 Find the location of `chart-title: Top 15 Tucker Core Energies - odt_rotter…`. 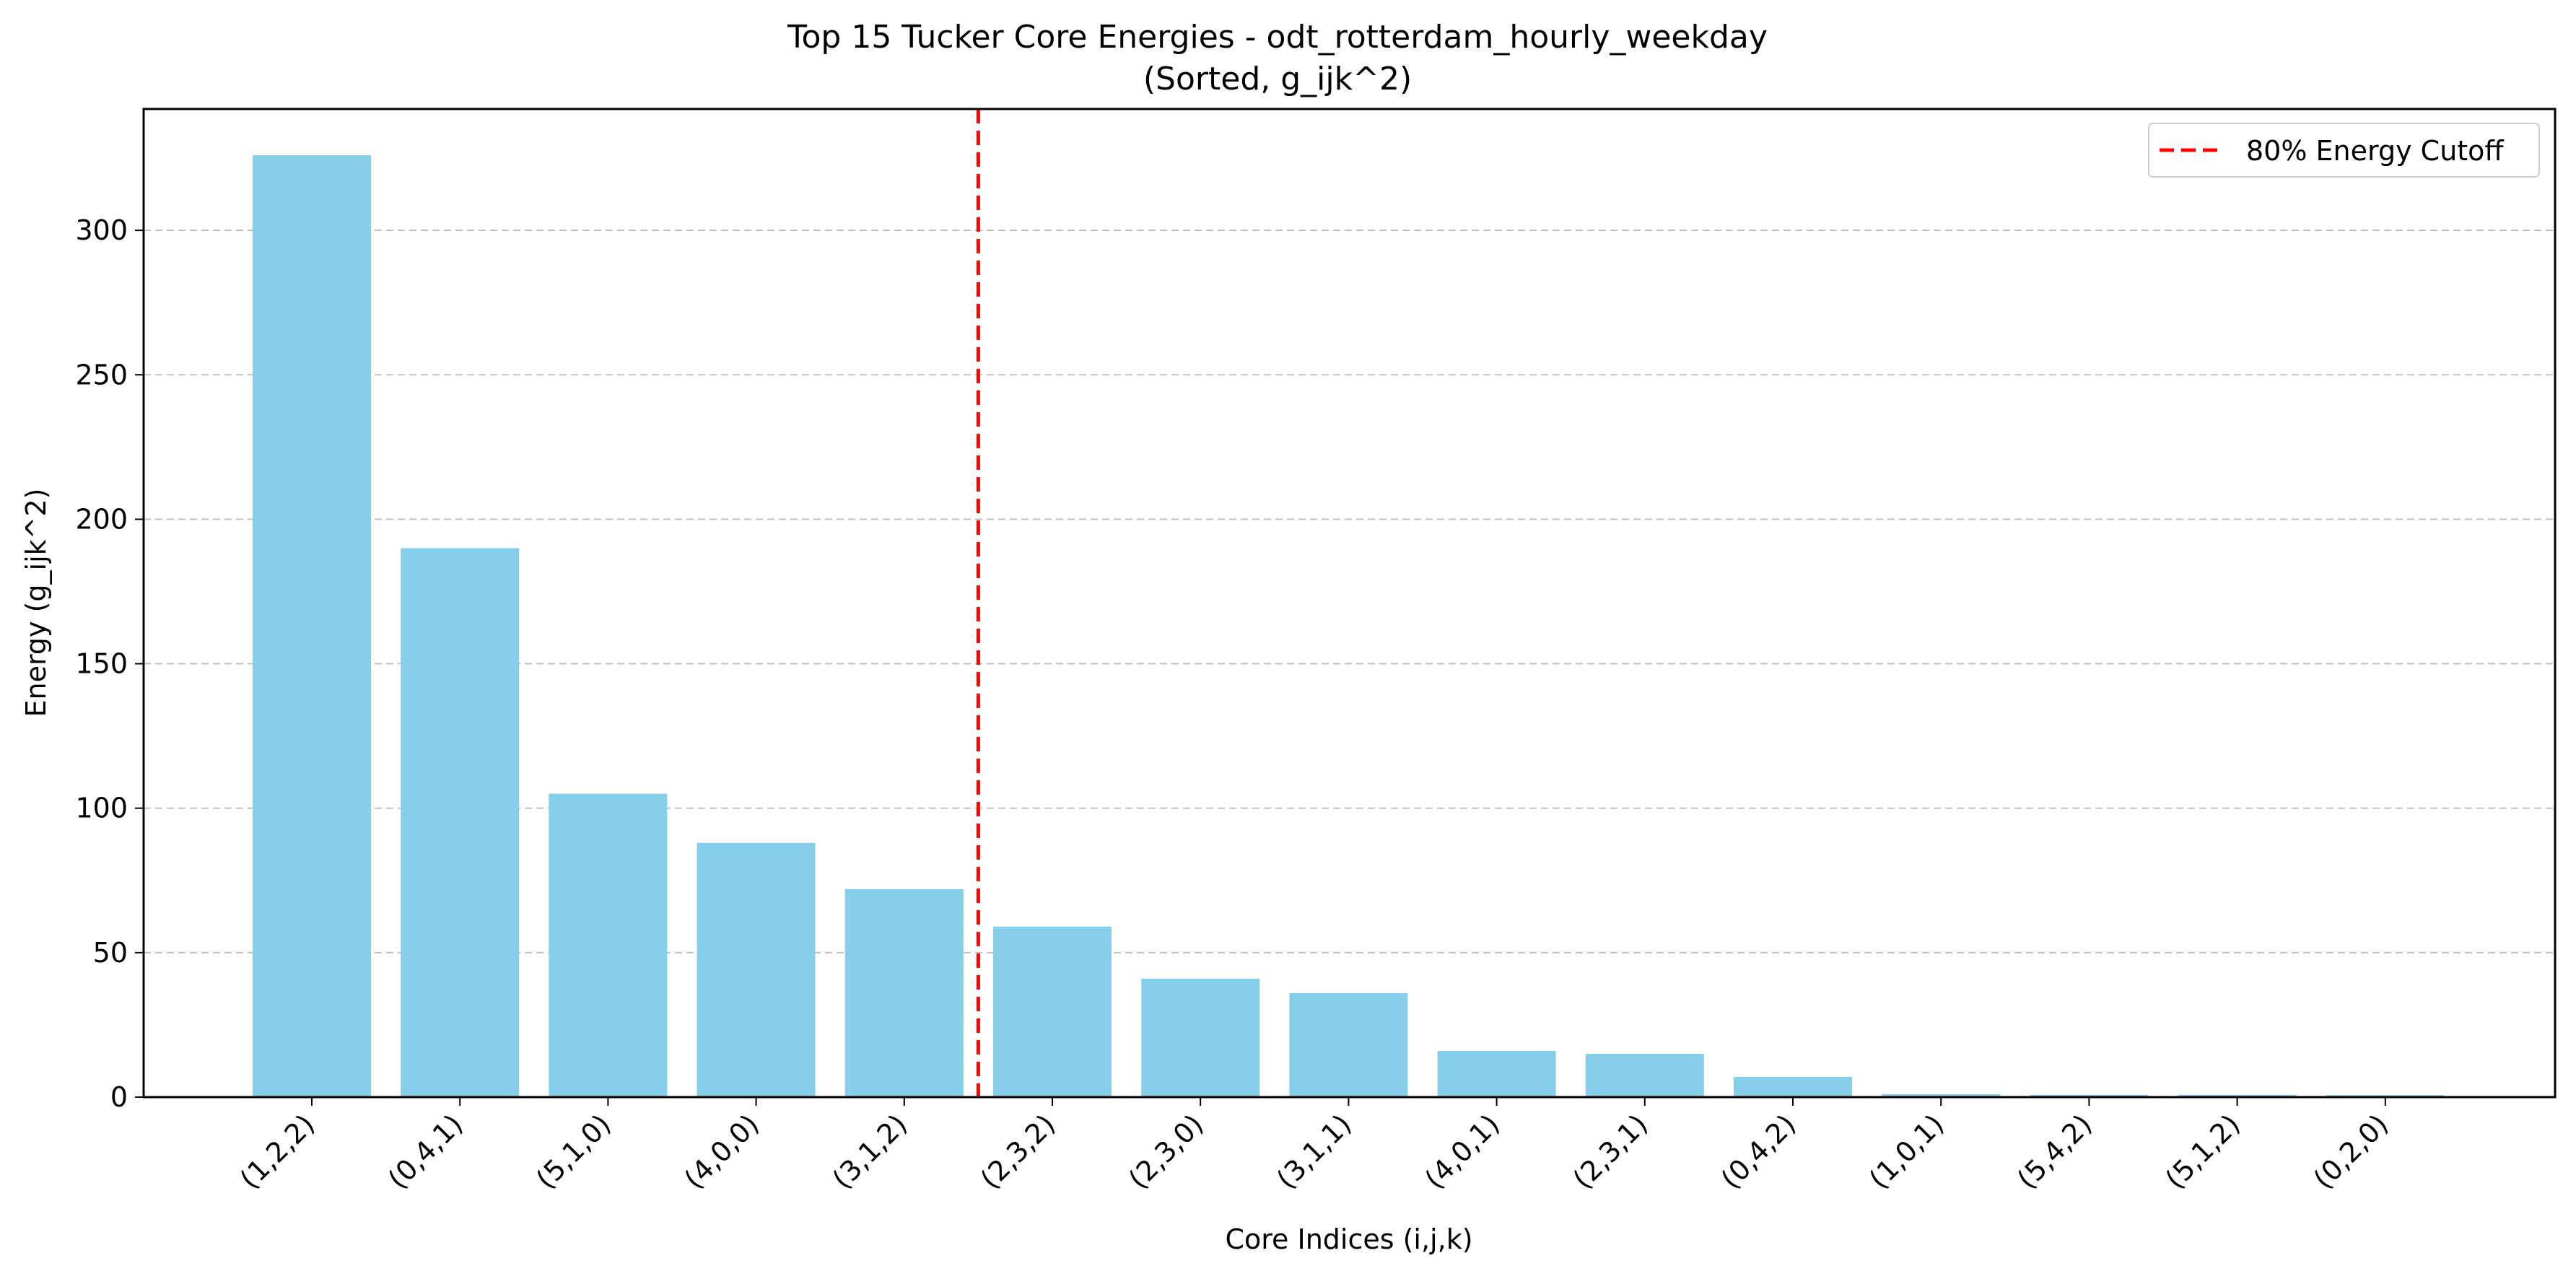

chart-title: Top 15 Tucker Core Energies - odt_rotter… is located at coordinates (1277, 37).